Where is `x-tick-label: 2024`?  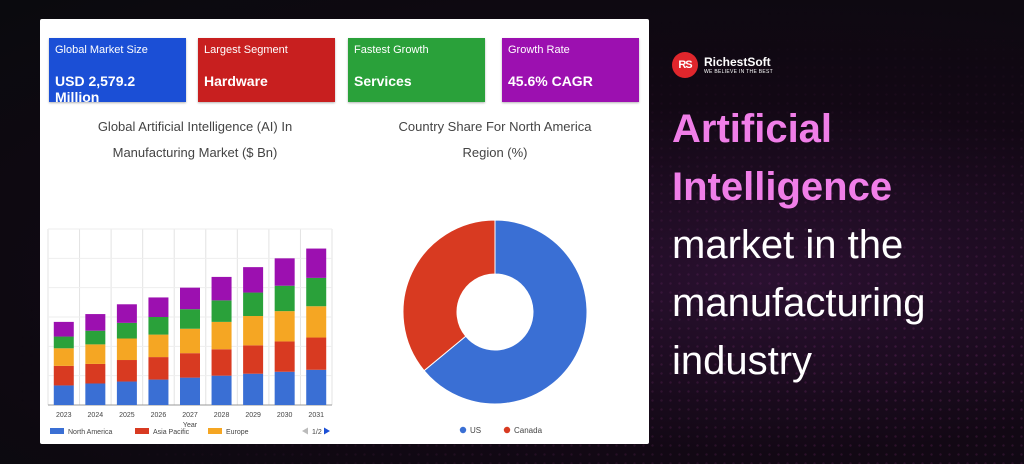
x-tick-label: 2024 is located at coordinates (96, 415).